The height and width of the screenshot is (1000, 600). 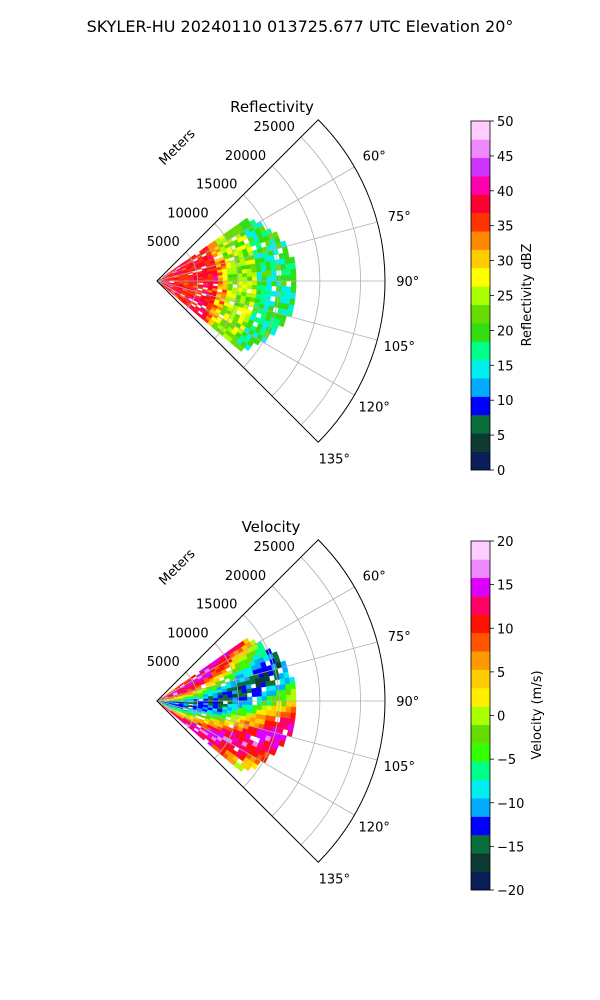 What do you see at coordinates (527, 295) in the screenshot?
I see `colorbar-label: Reflectivity dBZ` at bounding box center [527, 295].